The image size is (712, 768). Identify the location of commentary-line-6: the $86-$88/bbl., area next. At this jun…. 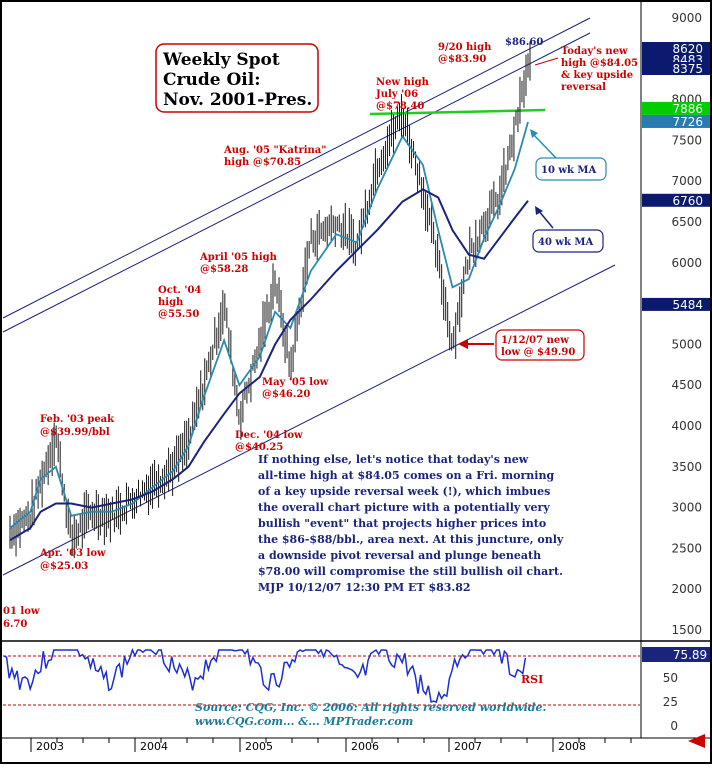
(411, 539).